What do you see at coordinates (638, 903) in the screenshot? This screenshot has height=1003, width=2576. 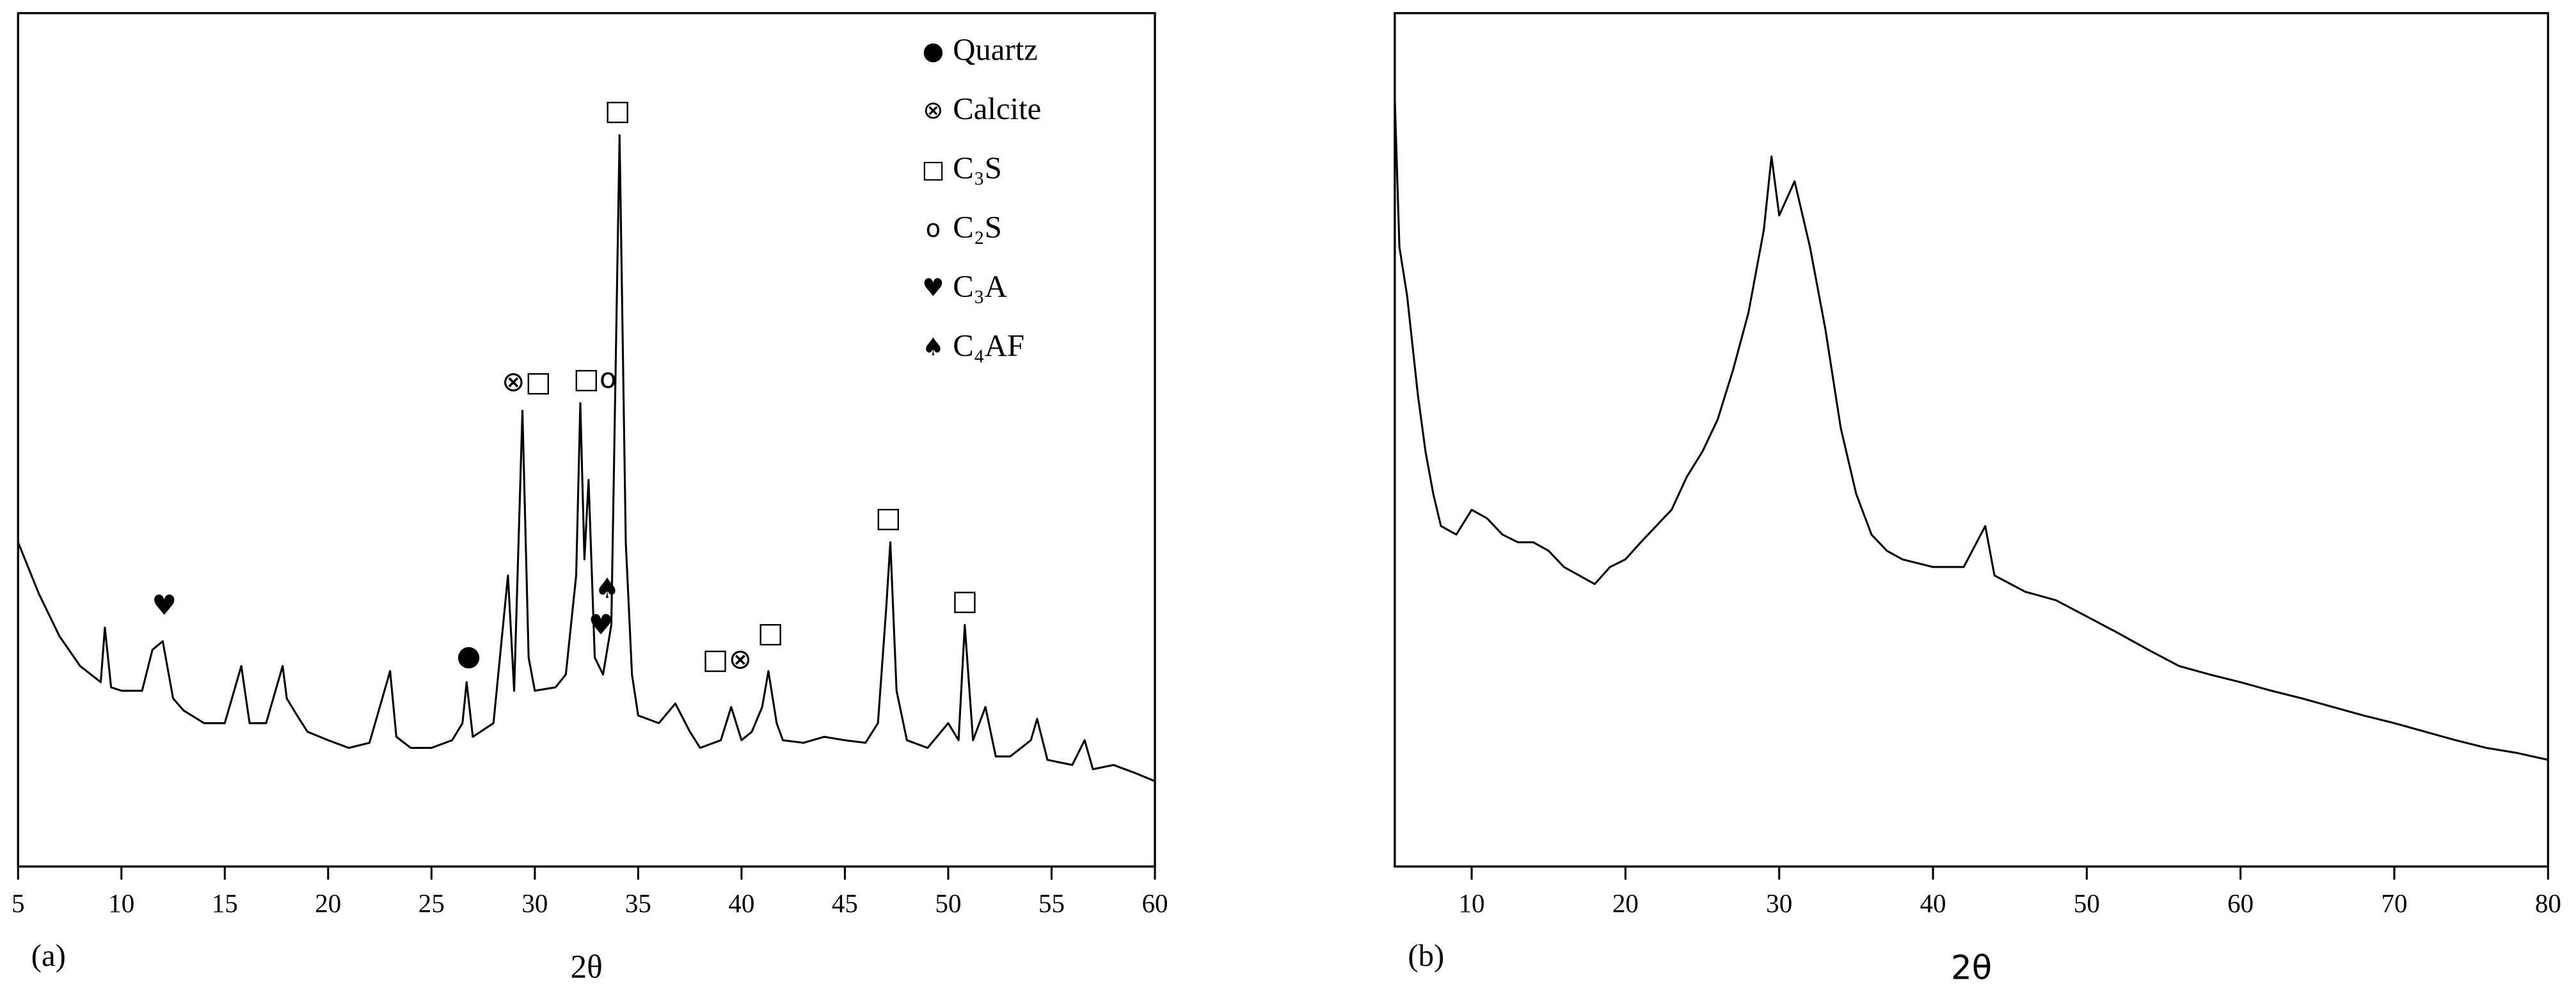 I see `x-tick-label: 35` at bounding box center [638, 903].